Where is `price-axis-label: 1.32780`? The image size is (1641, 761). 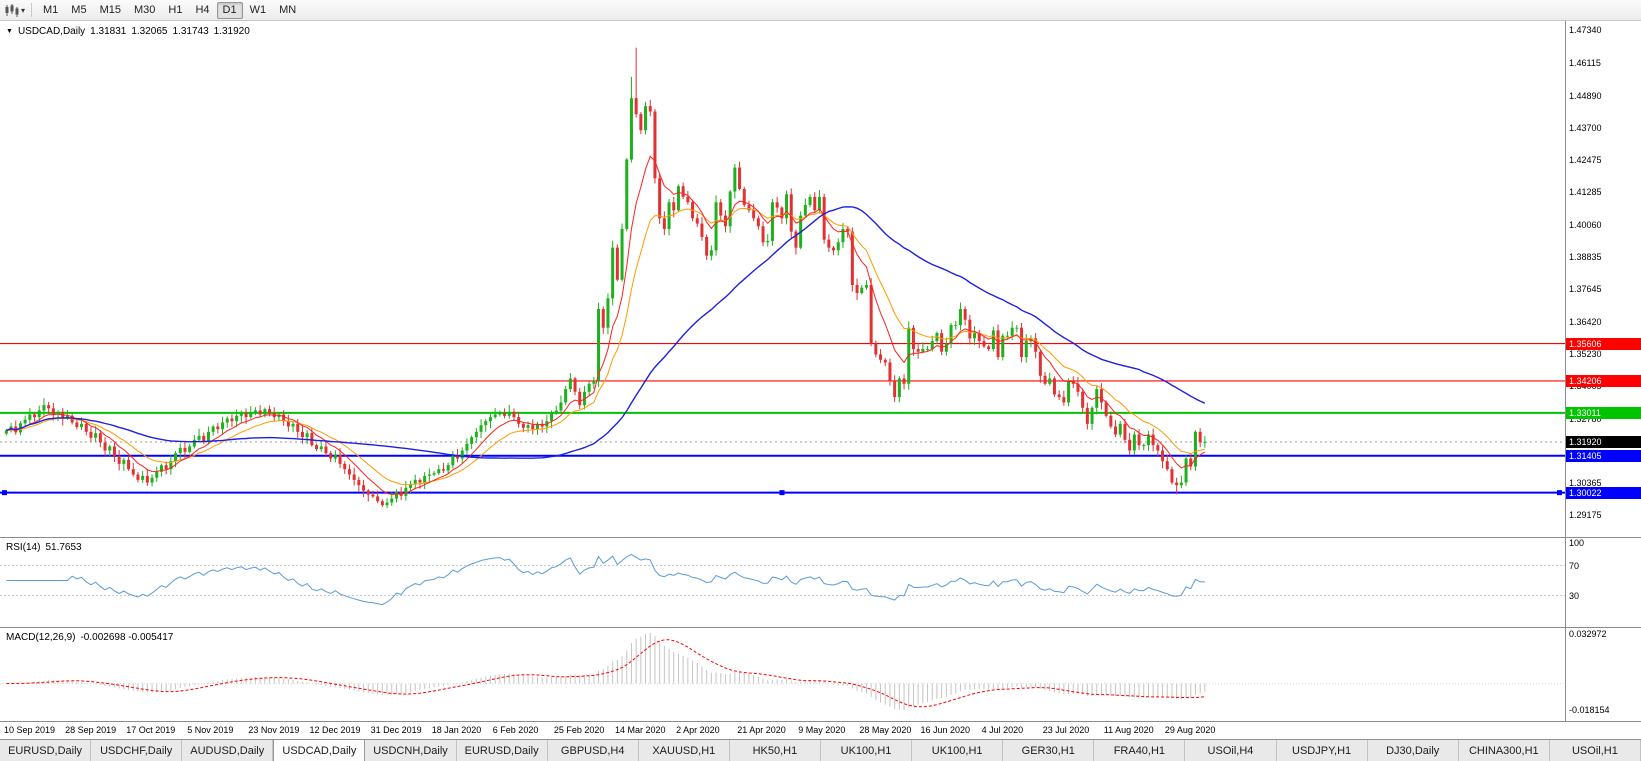
price-axis-label: 1.32780 is located at coordinates (1585, 419).